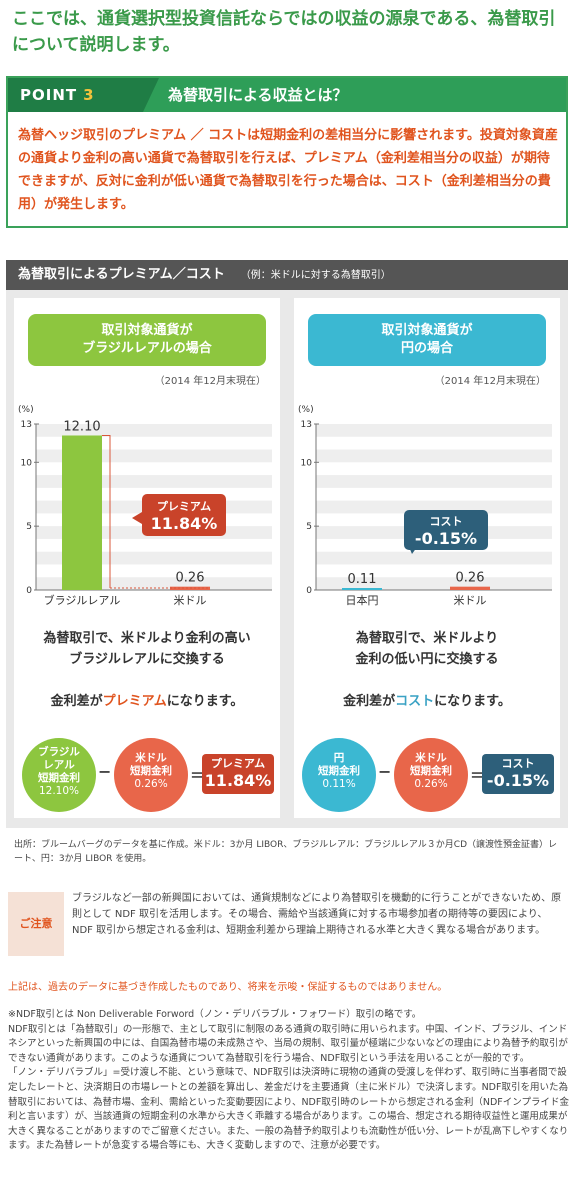 This screenshot has width=574, height=1196. Describe the element at coordinates (81, 426) in the screenshot. I see `data-label: 12.10` at that location.